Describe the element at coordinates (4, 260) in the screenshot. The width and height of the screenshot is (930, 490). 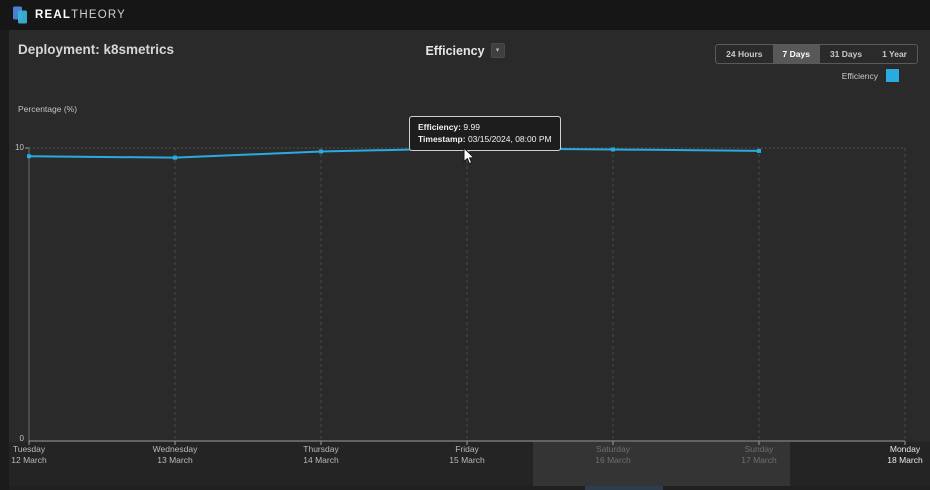
I see `collapsed-sidebar` at that location.